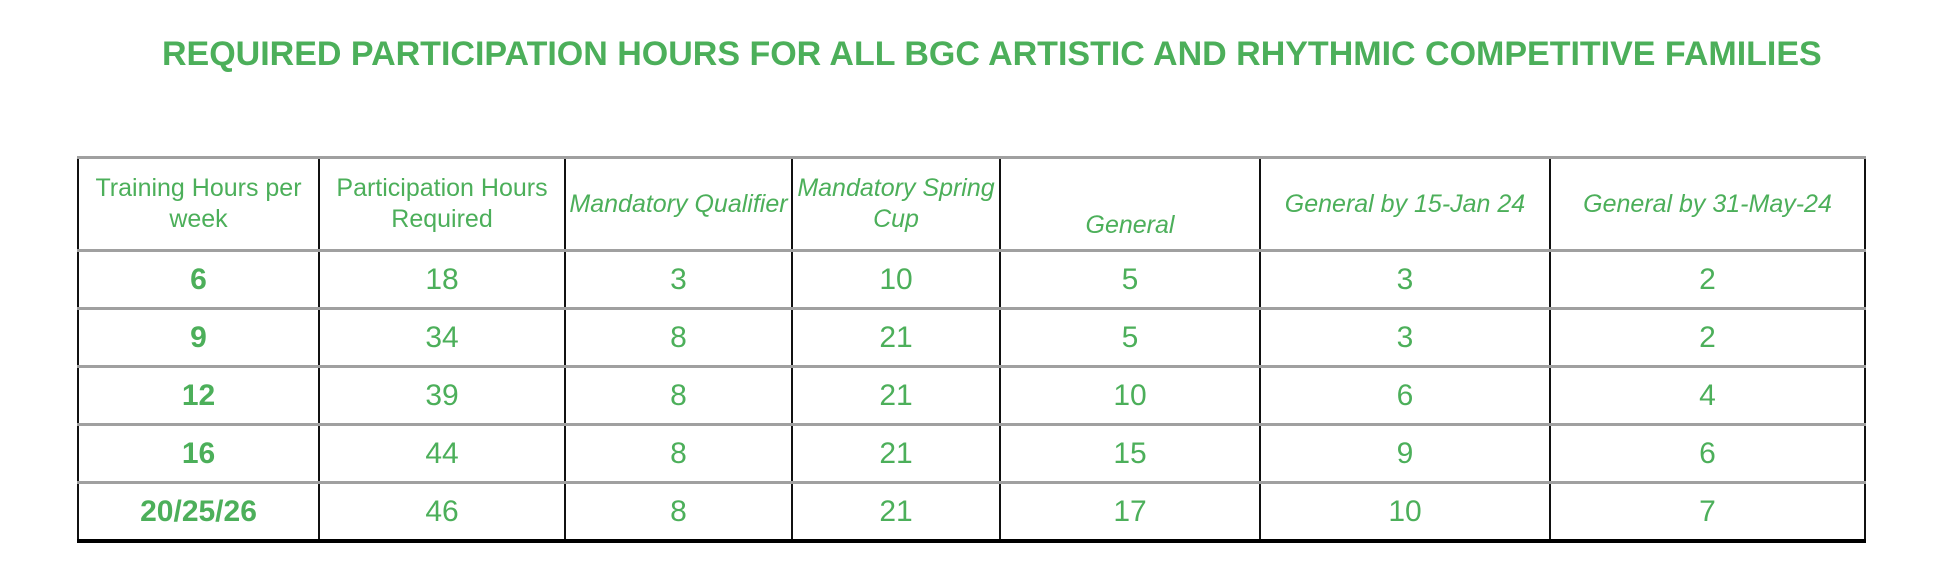  I want to click on table-row: 12 39 8 21 10 6 4, so click(971, 395).